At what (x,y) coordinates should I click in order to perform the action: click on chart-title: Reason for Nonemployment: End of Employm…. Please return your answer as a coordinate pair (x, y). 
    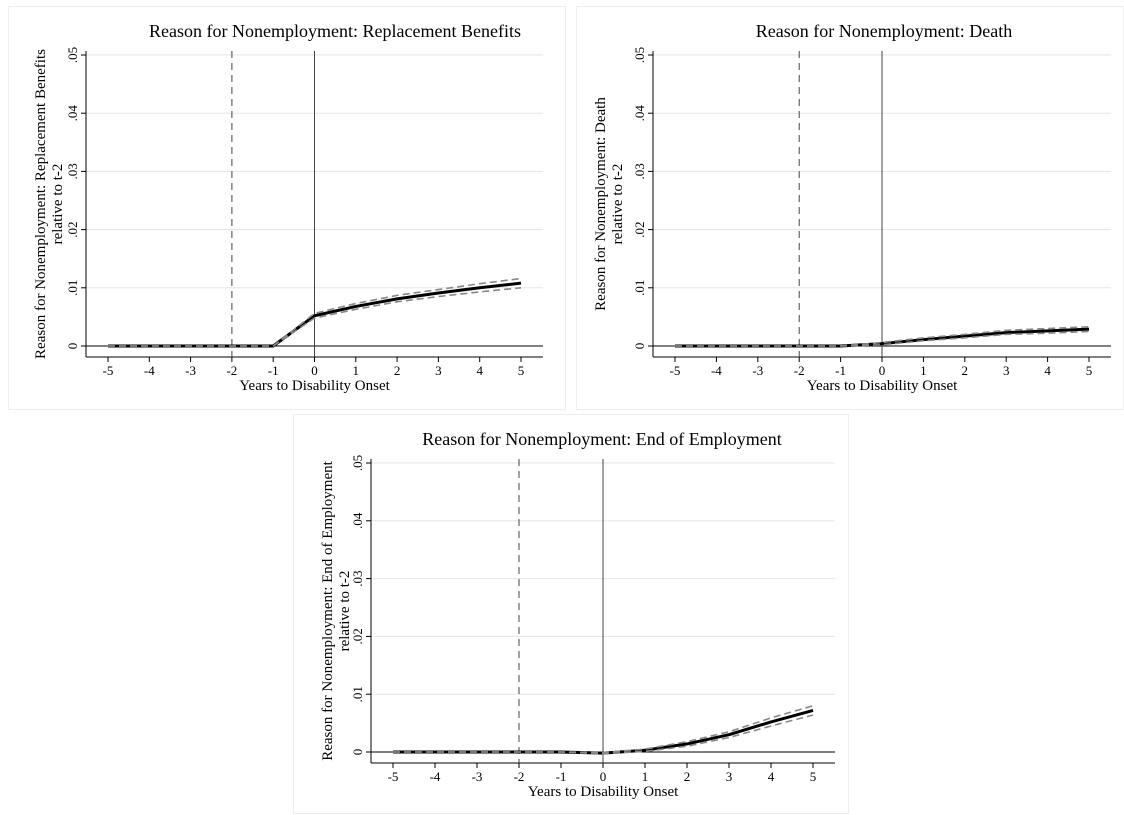
    Looking at the image, I should click on (601, 439).